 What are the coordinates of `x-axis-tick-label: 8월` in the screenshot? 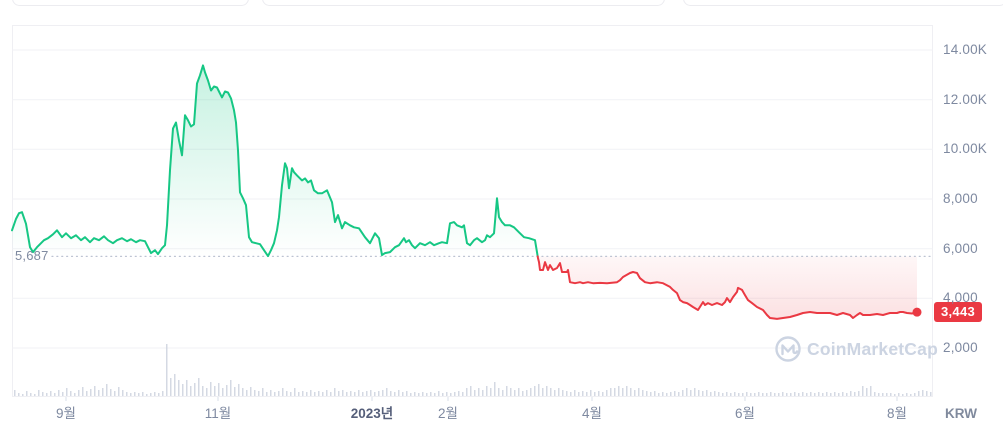 It's located at (897, 413).